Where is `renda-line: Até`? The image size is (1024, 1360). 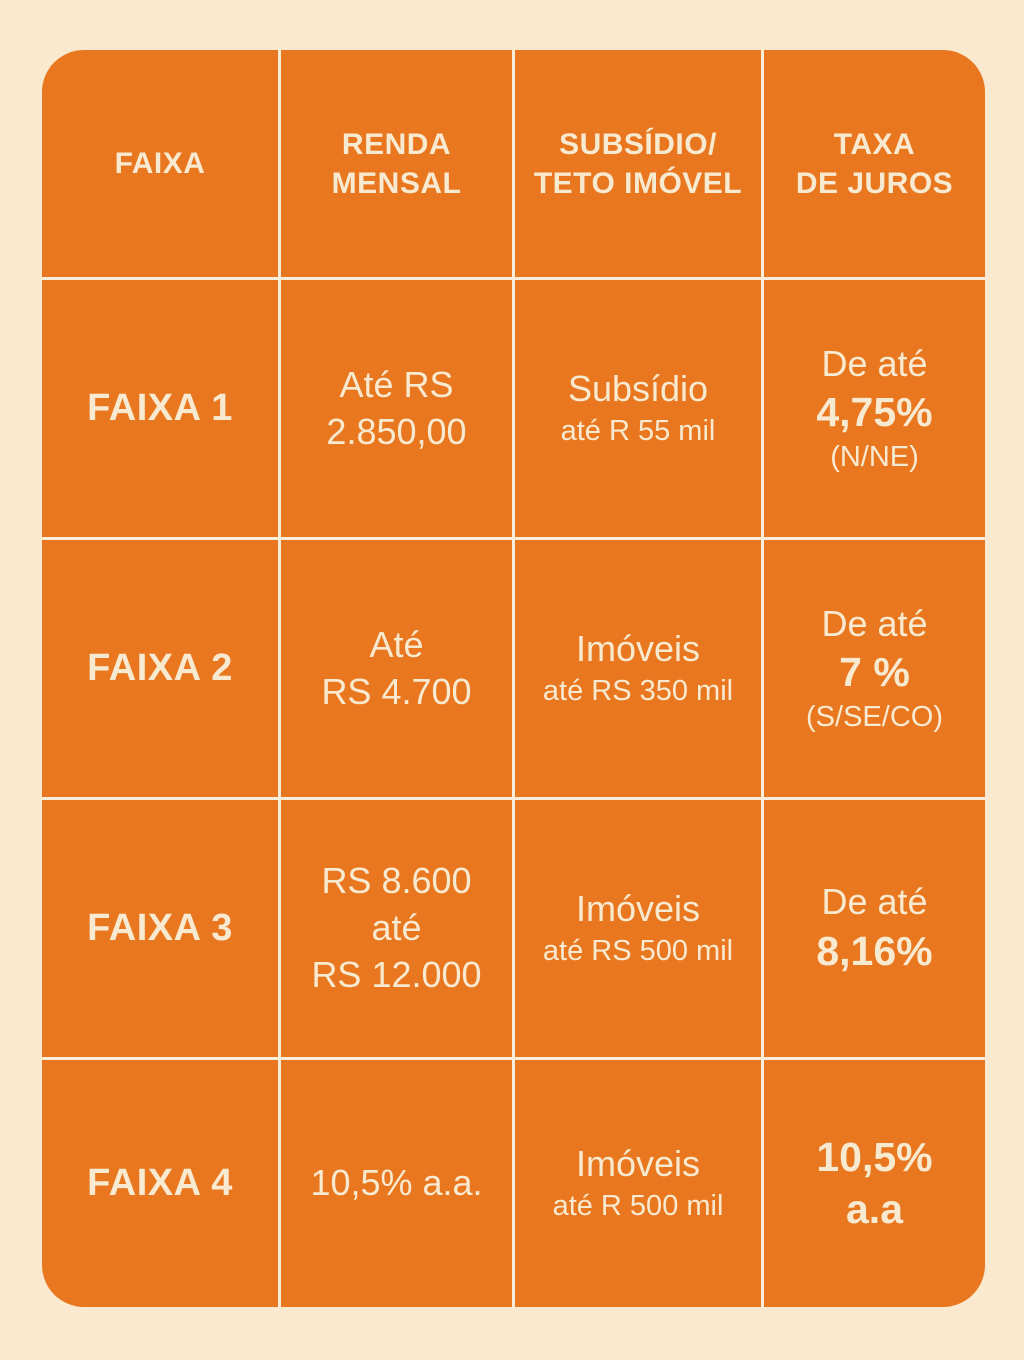 renda-line: Até is located at coordinates (396, 644).